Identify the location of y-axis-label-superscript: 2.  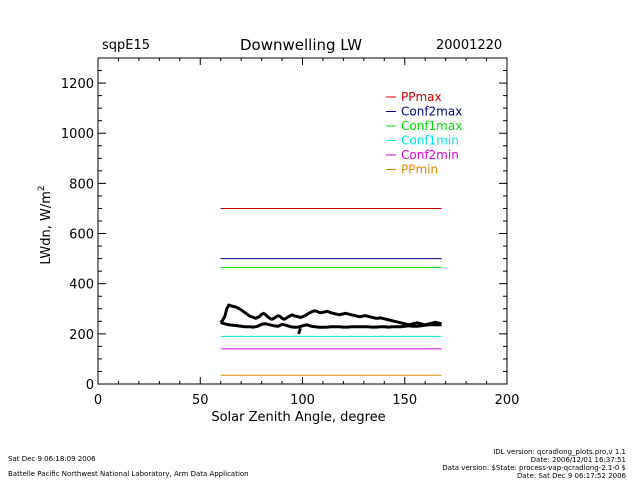
(42, 188).